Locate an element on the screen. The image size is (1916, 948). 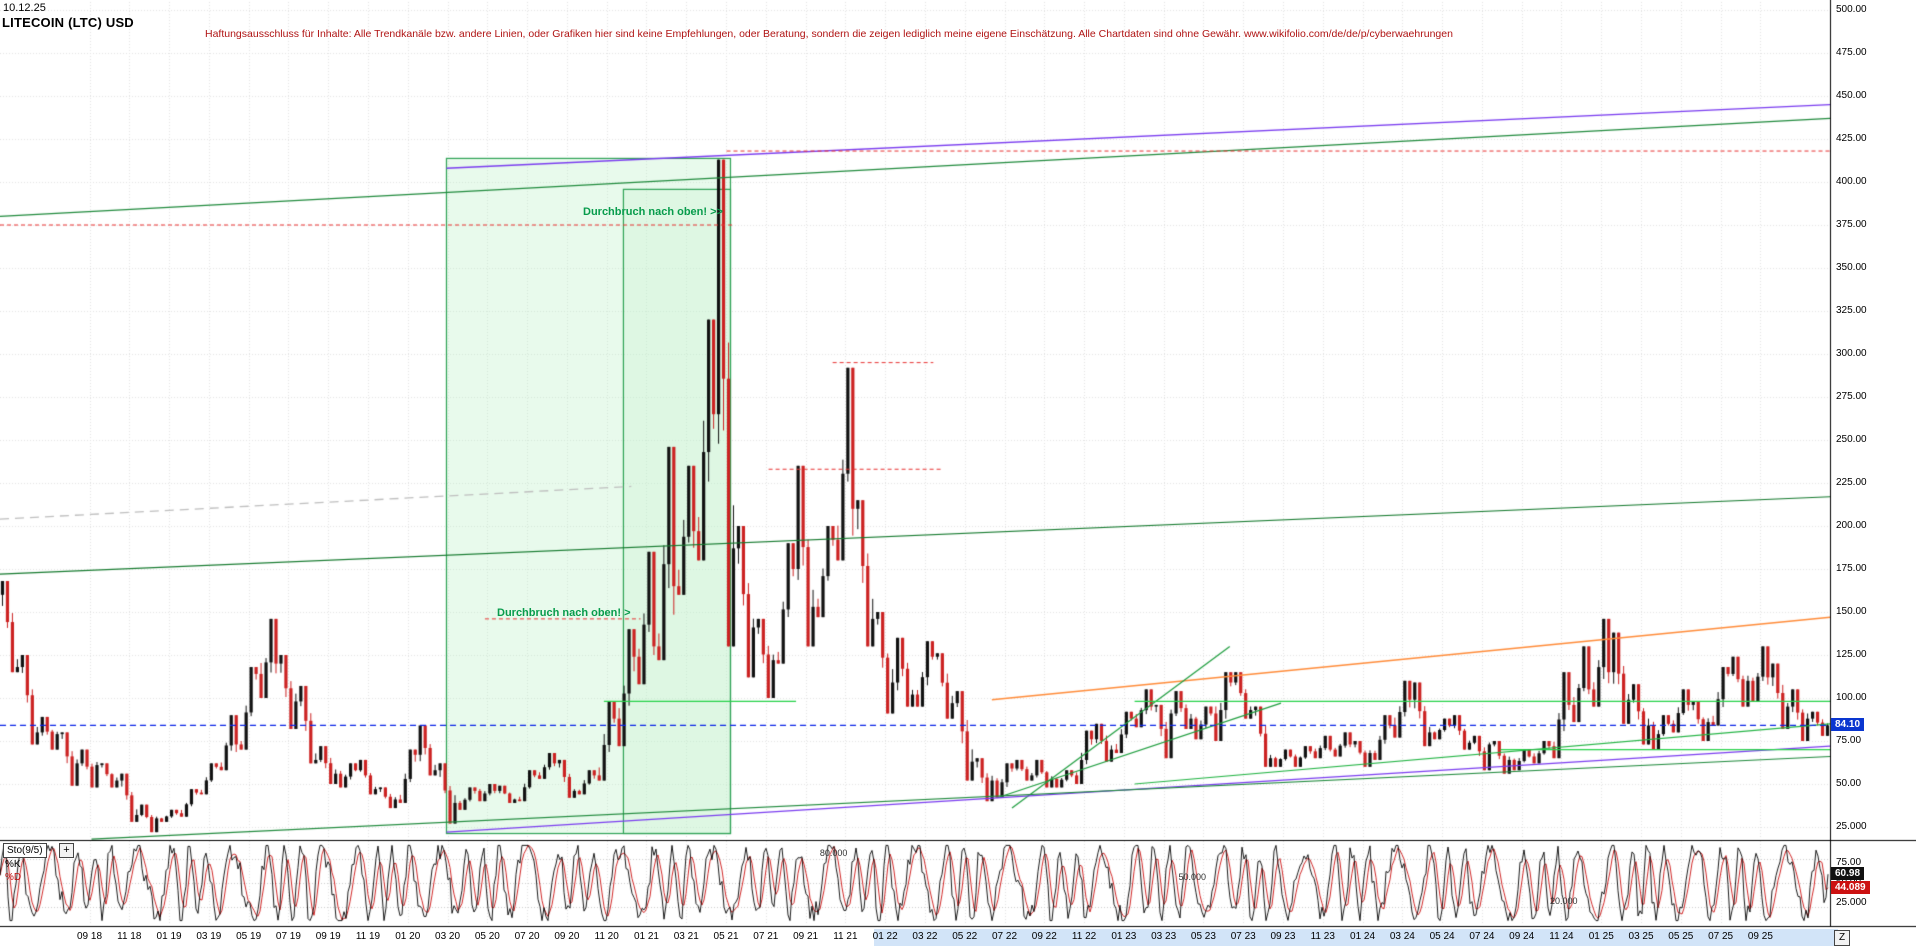
breakout-annotation: Durchbruch nach oben! >> is located at coordinates (653, 212).